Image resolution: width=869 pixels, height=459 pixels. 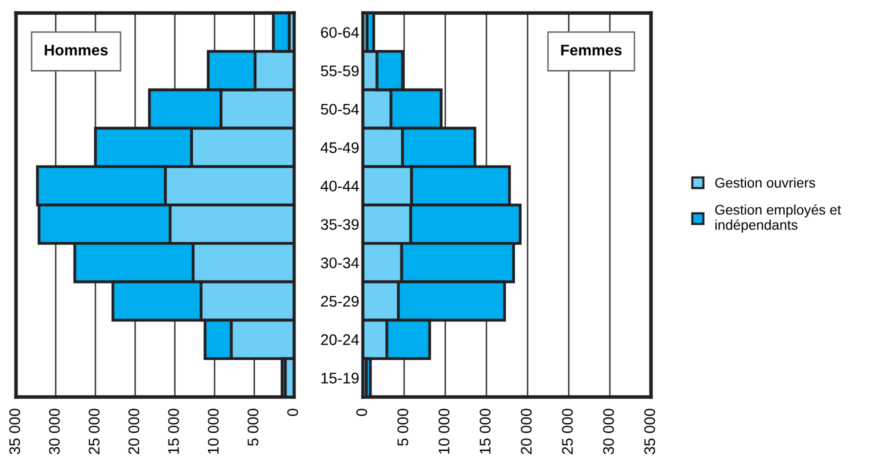 I want to click on y-tick-label: 55-59, so click(x=339, y=70).